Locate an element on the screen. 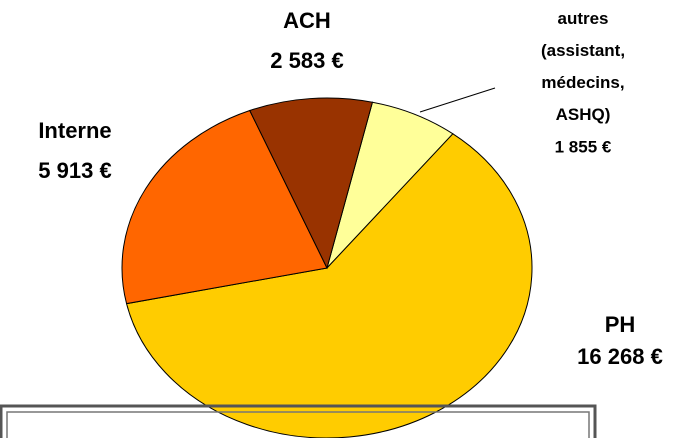 Image resolution: width=691 pixels, height=438 pixels. leader-line is located at coordinates (457, 100).